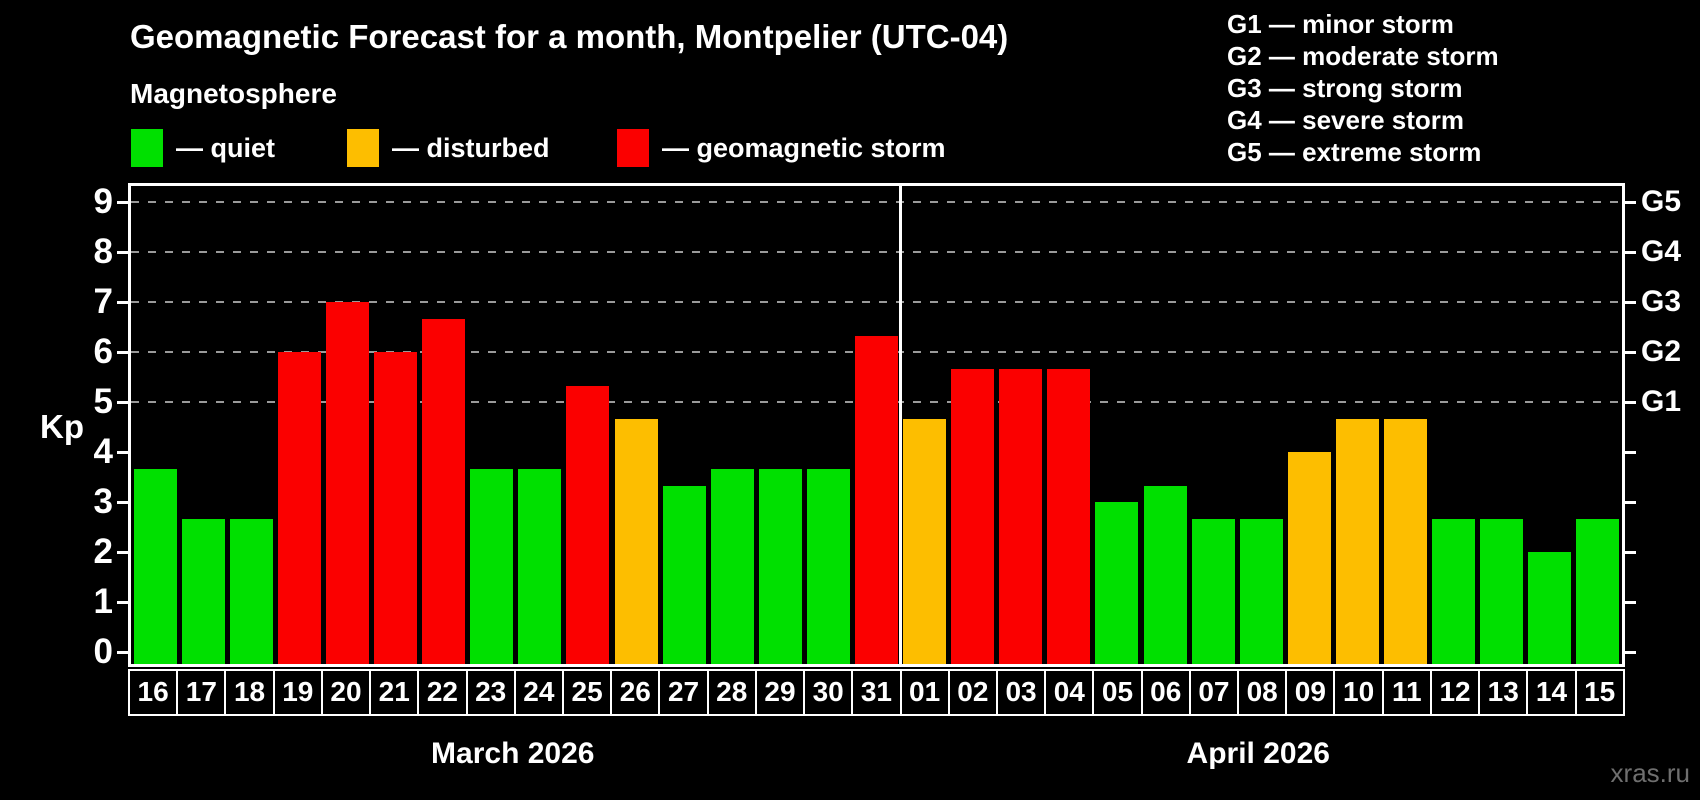 The image size is (1700, 800). I want to click on storm-scale-line: G5 — extreme storm, so click(1354, 152).